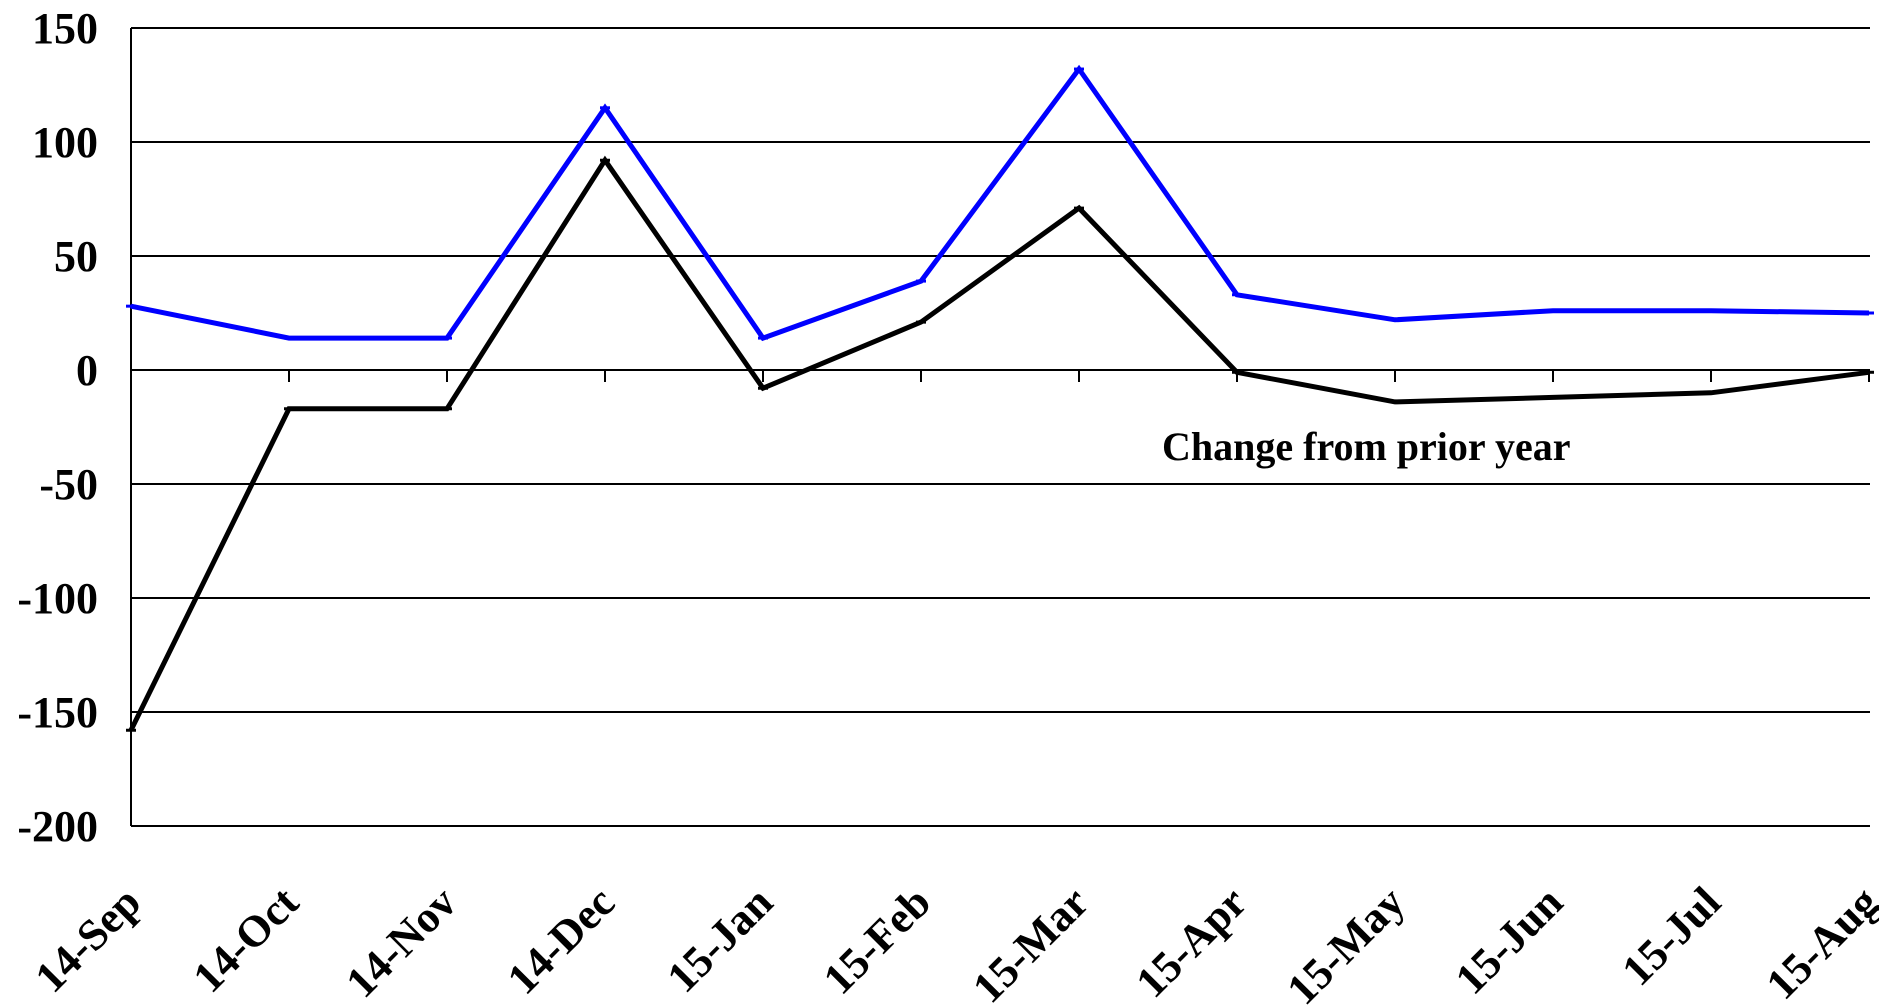  What do you see at coordinates (1509, 940) in the screenshot?
I see `x-tick-label: 15-Jun` at bounding box center [1509, 940].